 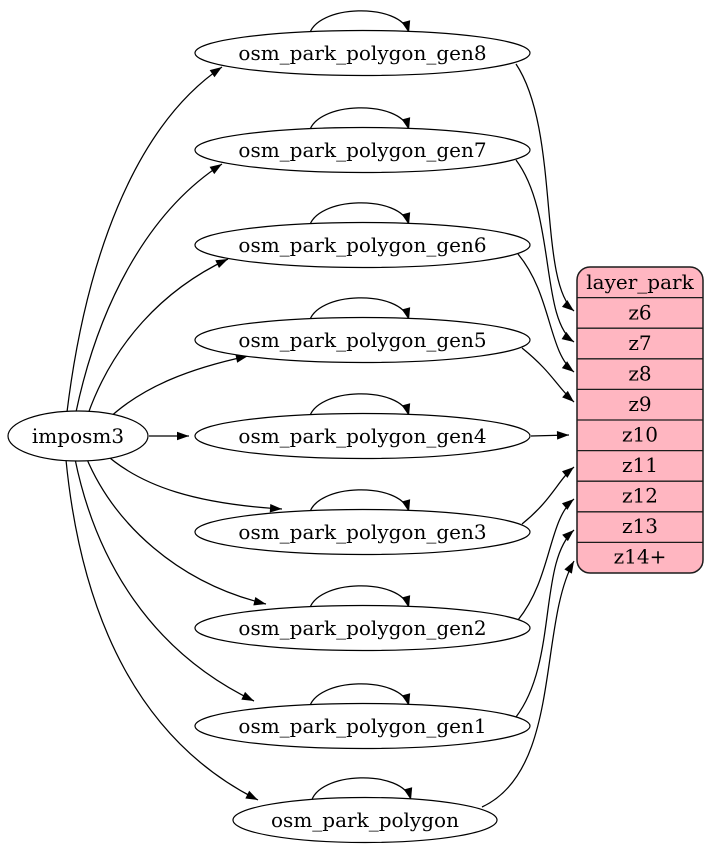 What do you see at coordinates (546, 559) in the screenshot?
I see `edge-gen2-z12` at bounding box center [546, 559].